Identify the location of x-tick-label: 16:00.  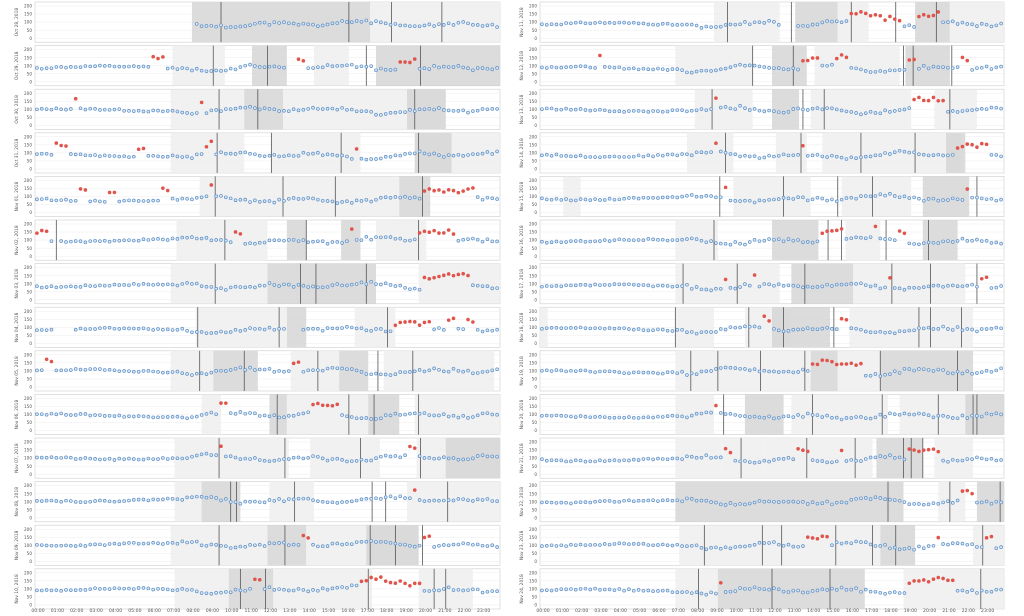
(347, 611).